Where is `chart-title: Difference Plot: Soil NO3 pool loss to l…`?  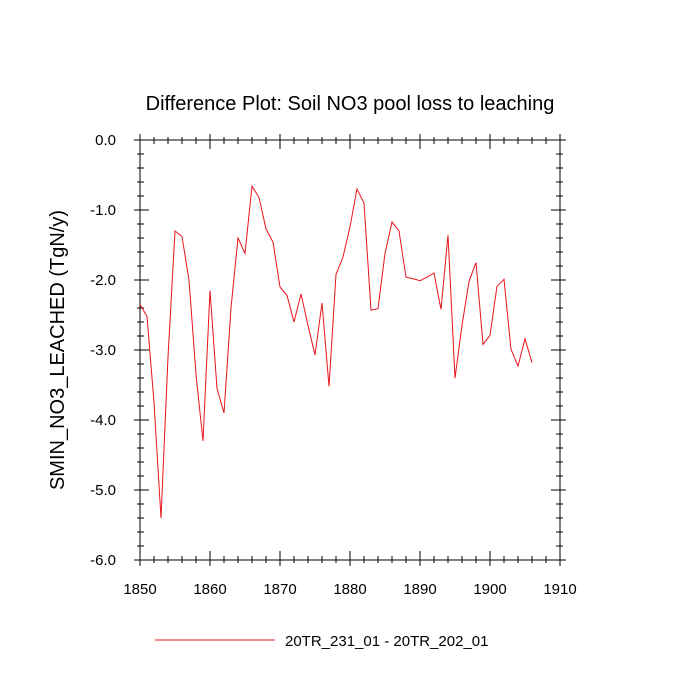 chart-title: Difference Plot: Soil NO3 pool loss to l… is located at coordinates (350, 104).